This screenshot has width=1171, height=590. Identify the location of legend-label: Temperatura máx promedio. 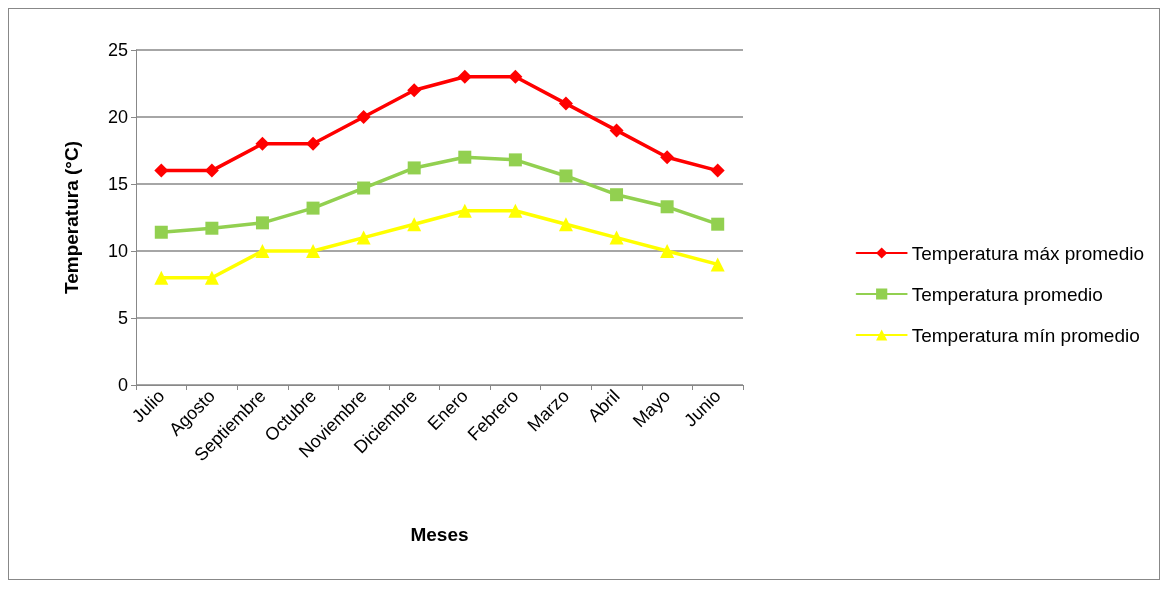
(1027, 253).